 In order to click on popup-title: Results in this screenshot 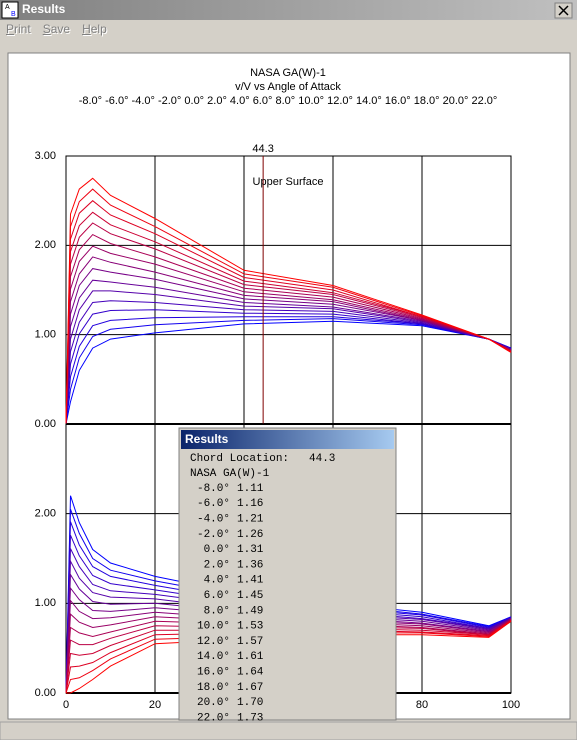, I will do `click(207, 439)`.